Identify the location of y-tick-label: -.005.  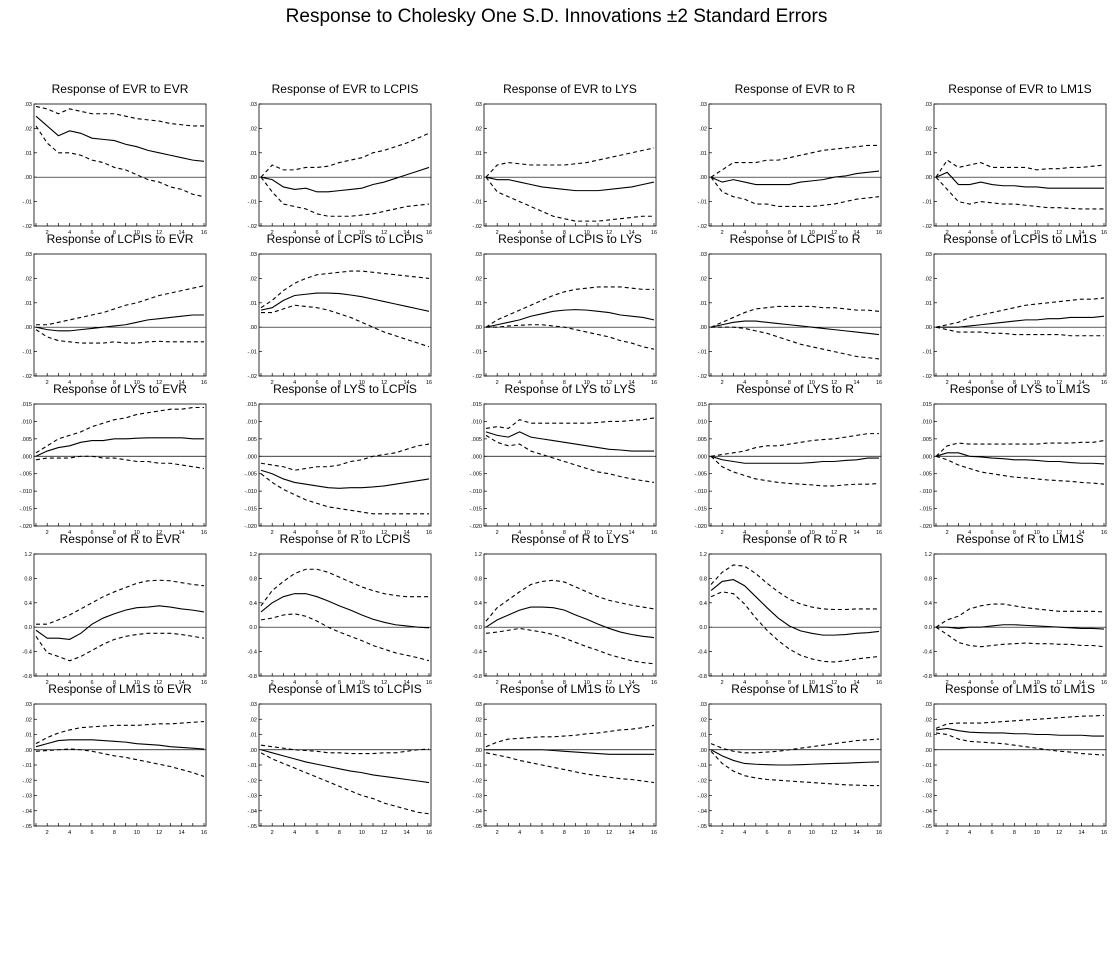
(475, 475).